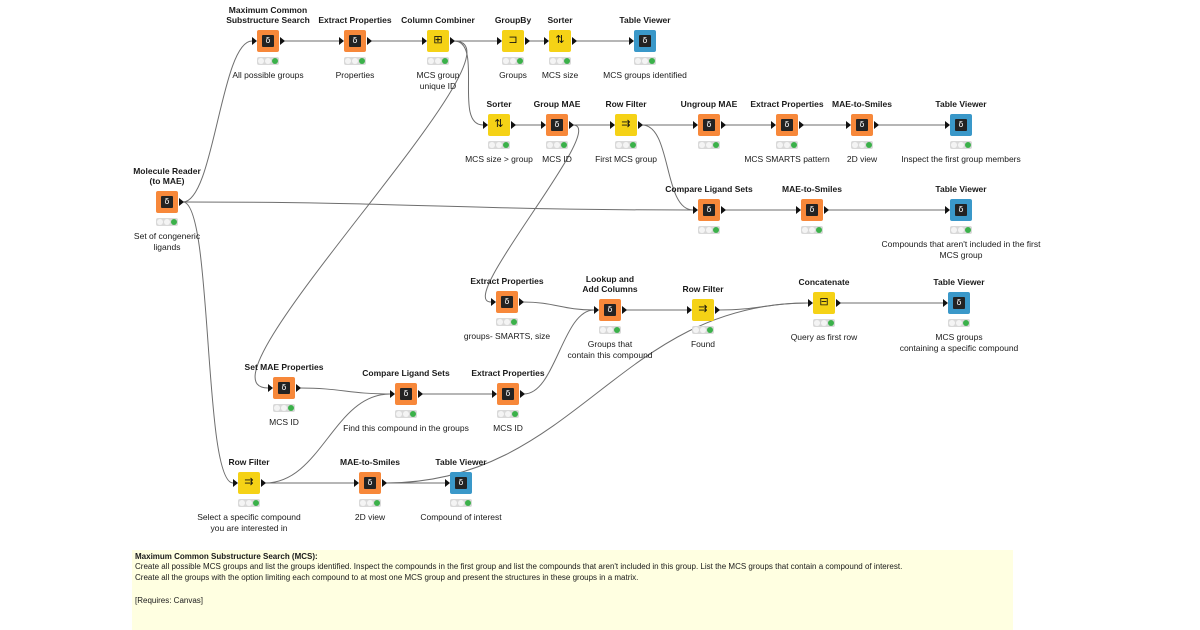 This screenshot has width=1200, height=630. I want to click on connection-rowfilter1-to-cls1, so click(667, 167).